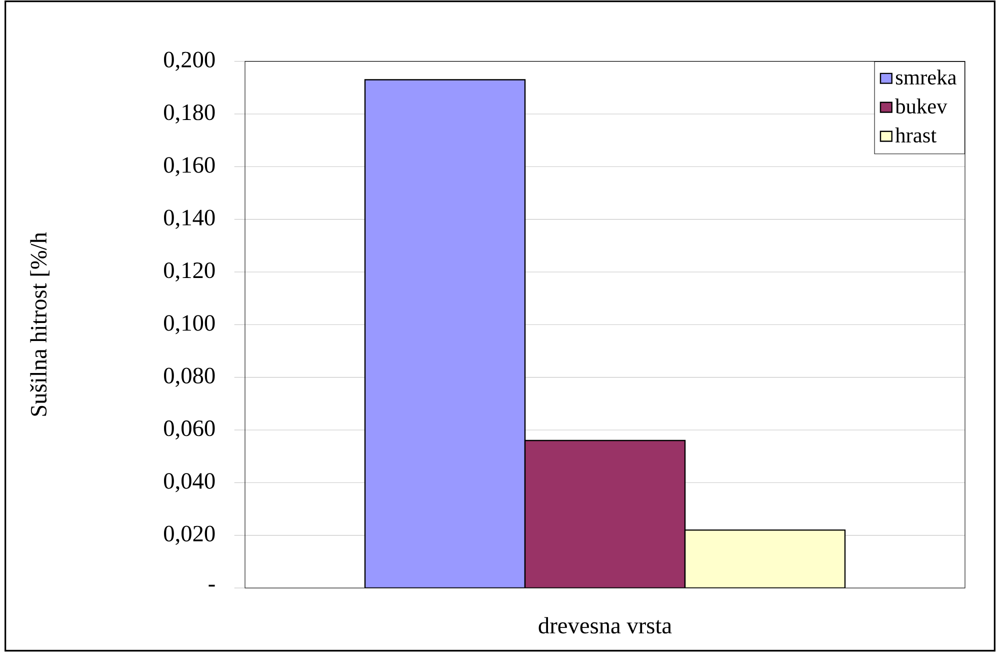 The height and width of the screenshot is (652, 998). I want to click on y-tick-label: -, so click(211, 585).